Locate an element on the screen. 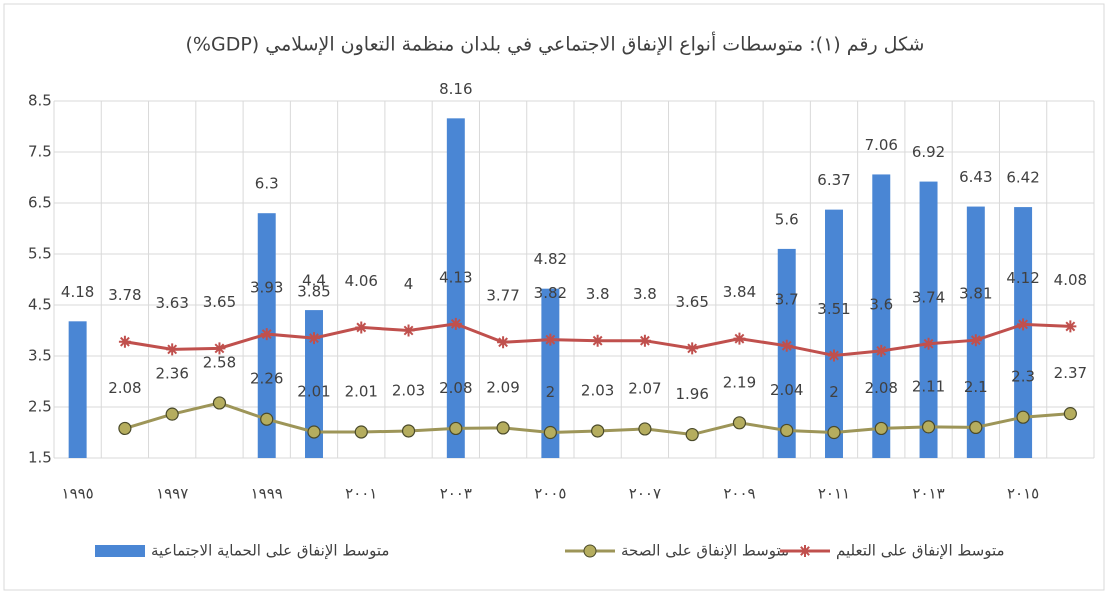  x-tick-label: ٢٠١١ is located at coordinates (834, 494).